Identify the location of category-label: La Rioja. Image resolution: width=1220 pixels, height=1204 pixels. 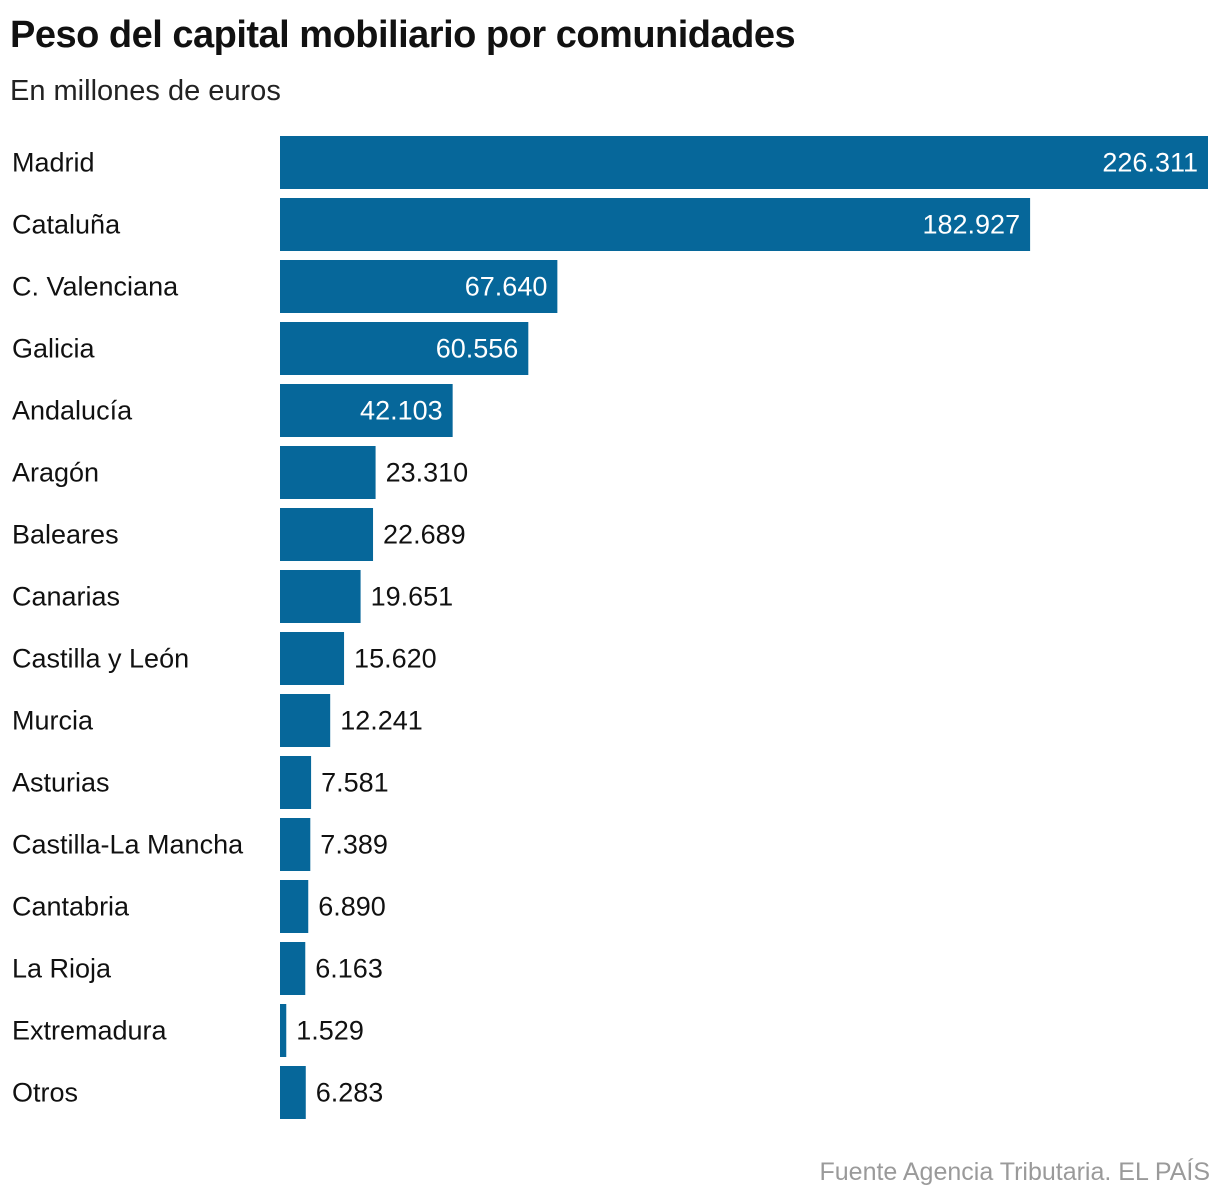
(62, 969).